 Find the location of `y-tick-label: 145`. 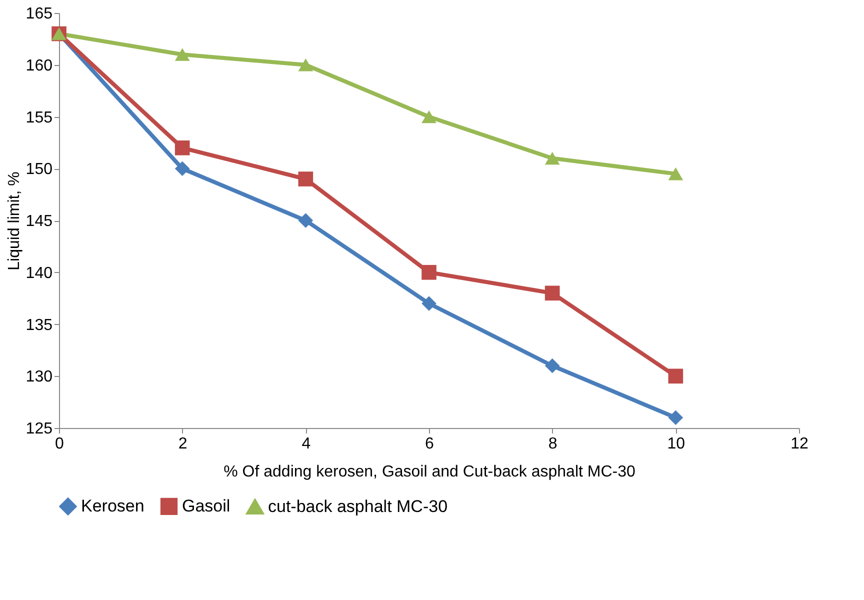

y-tick-label: 145 is located at coordinates (39, 221).